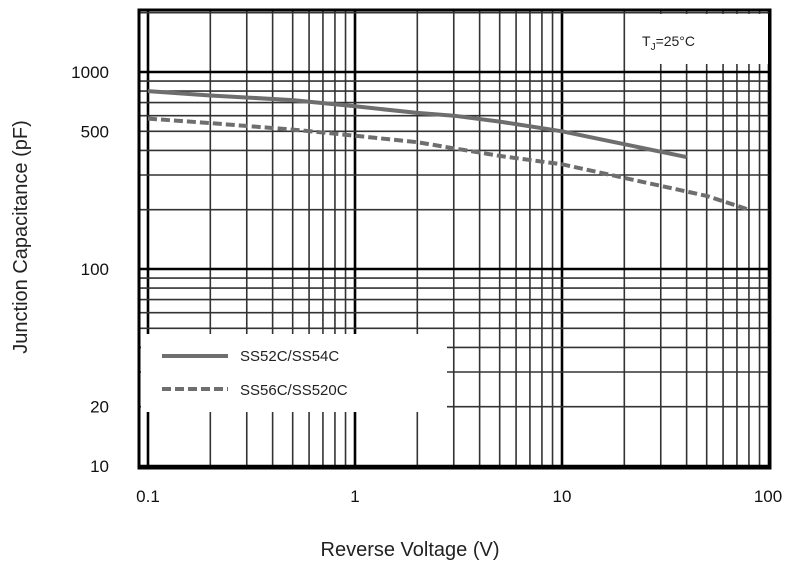  I want to click on annotation-box, so click(697, 39).